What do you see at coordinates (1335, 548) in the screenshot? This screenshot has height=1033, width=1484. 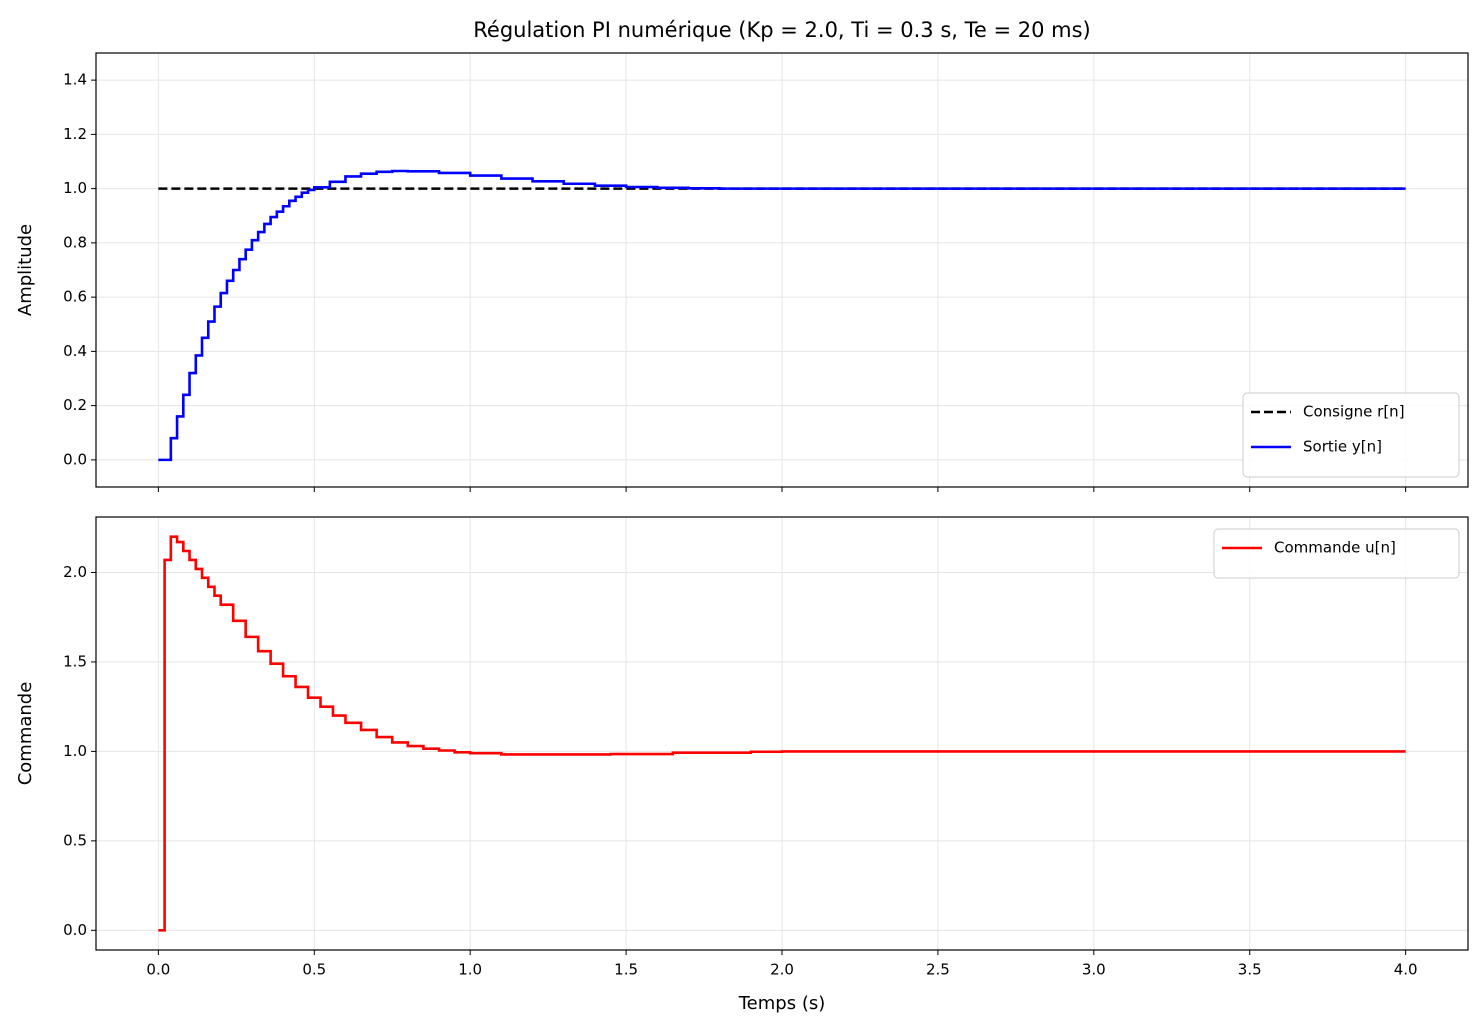 I see `legend-label: Commande u[n]` at bounding box center [1335, 548].